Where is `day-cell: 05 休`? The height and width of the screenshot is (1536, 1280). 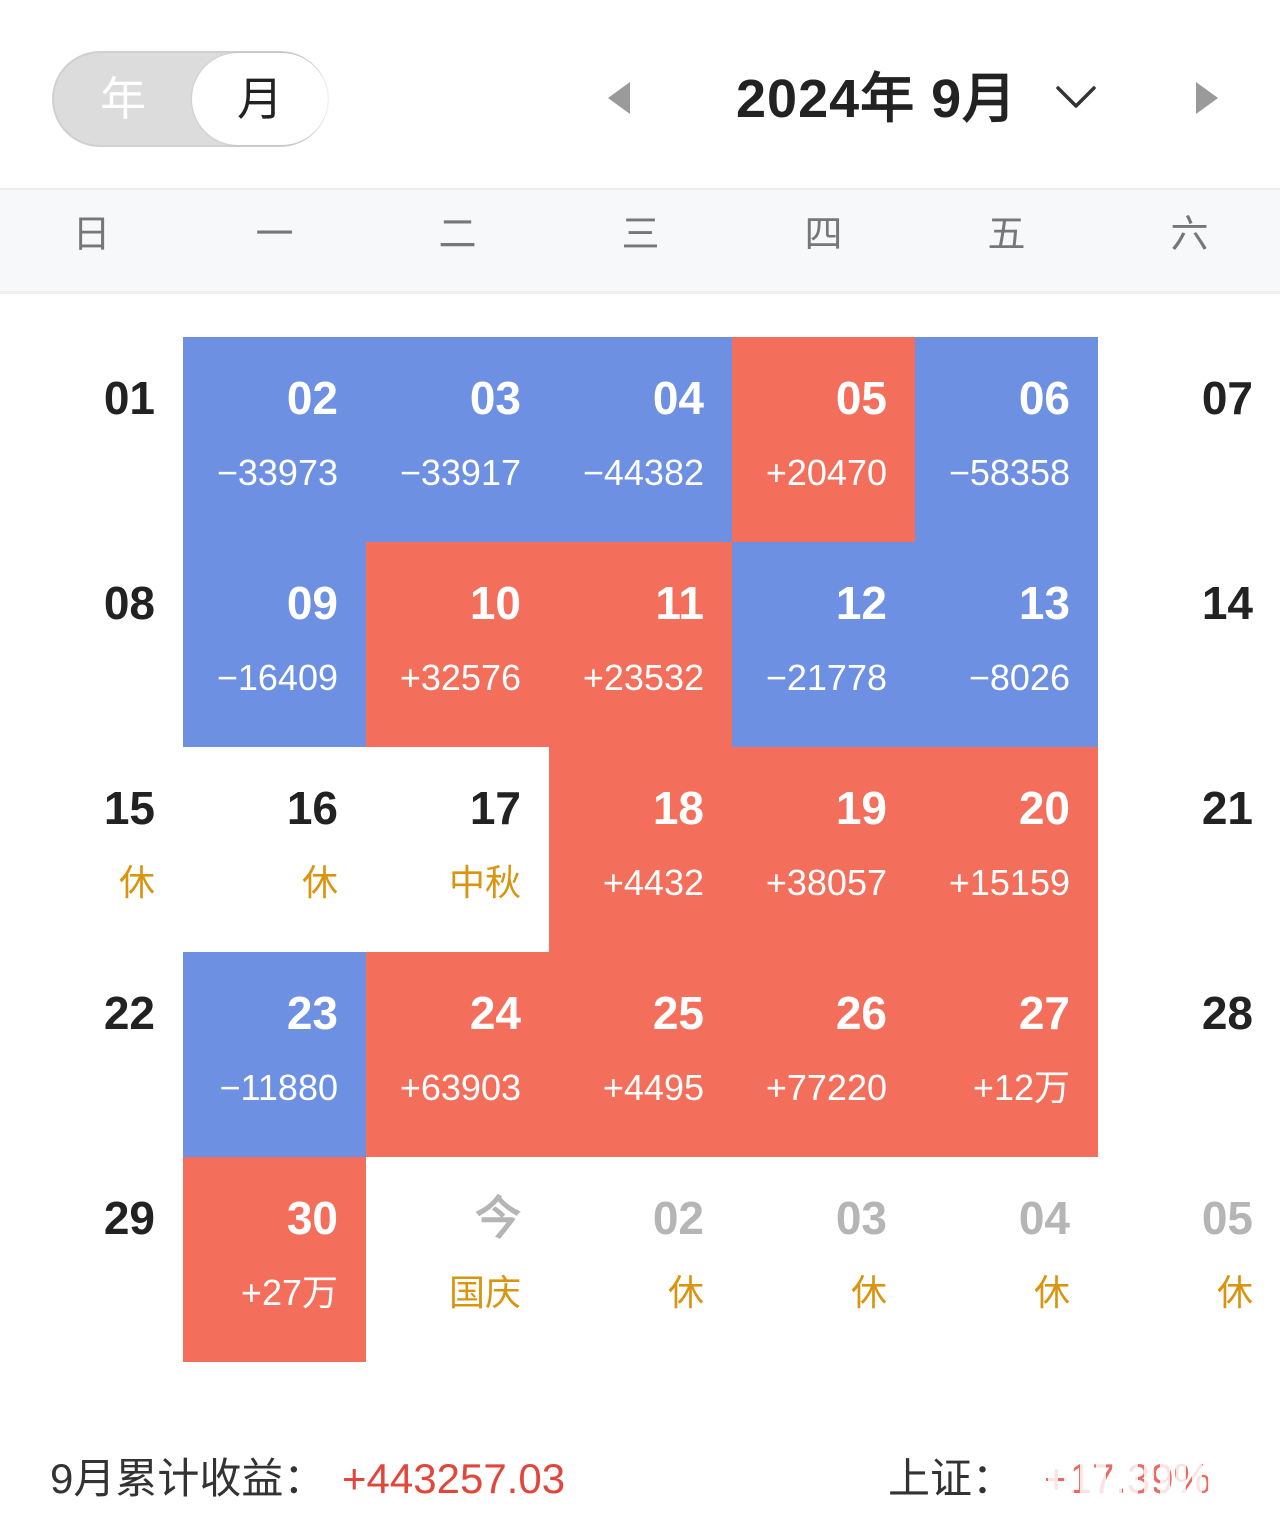 day-cell: 05 休 is located at coordinates (1189, 1259).